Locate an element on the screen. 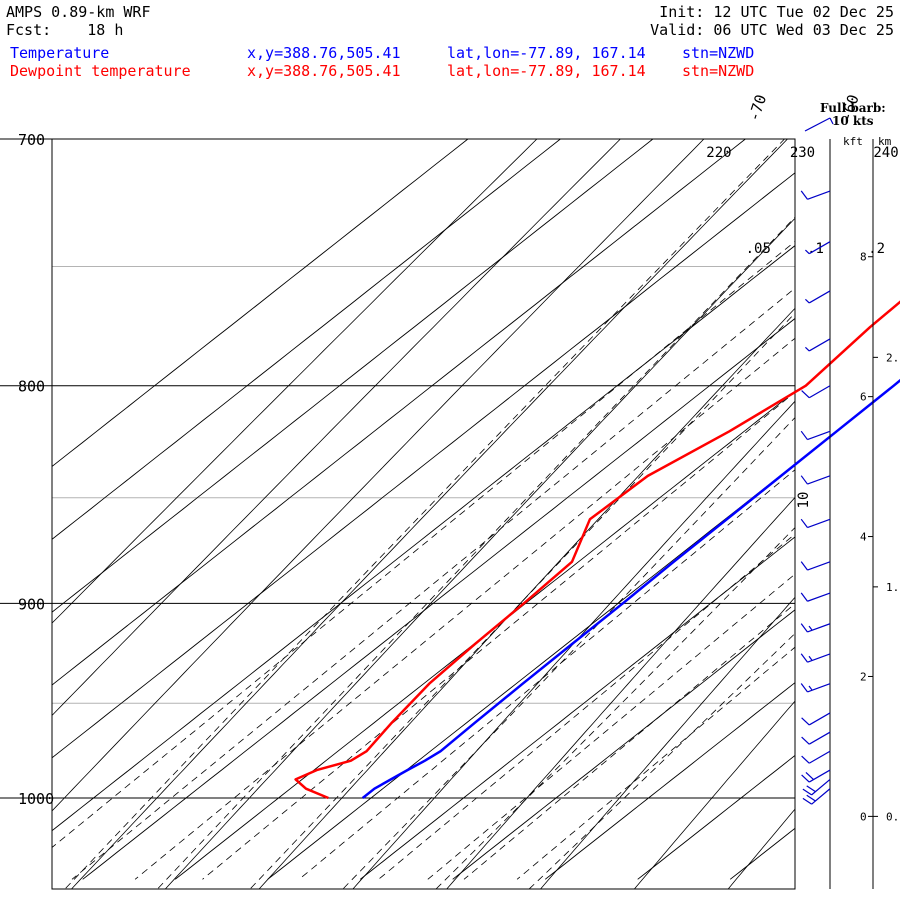  pressure-tick-label: 1000 is located at coordinates (36, 799).